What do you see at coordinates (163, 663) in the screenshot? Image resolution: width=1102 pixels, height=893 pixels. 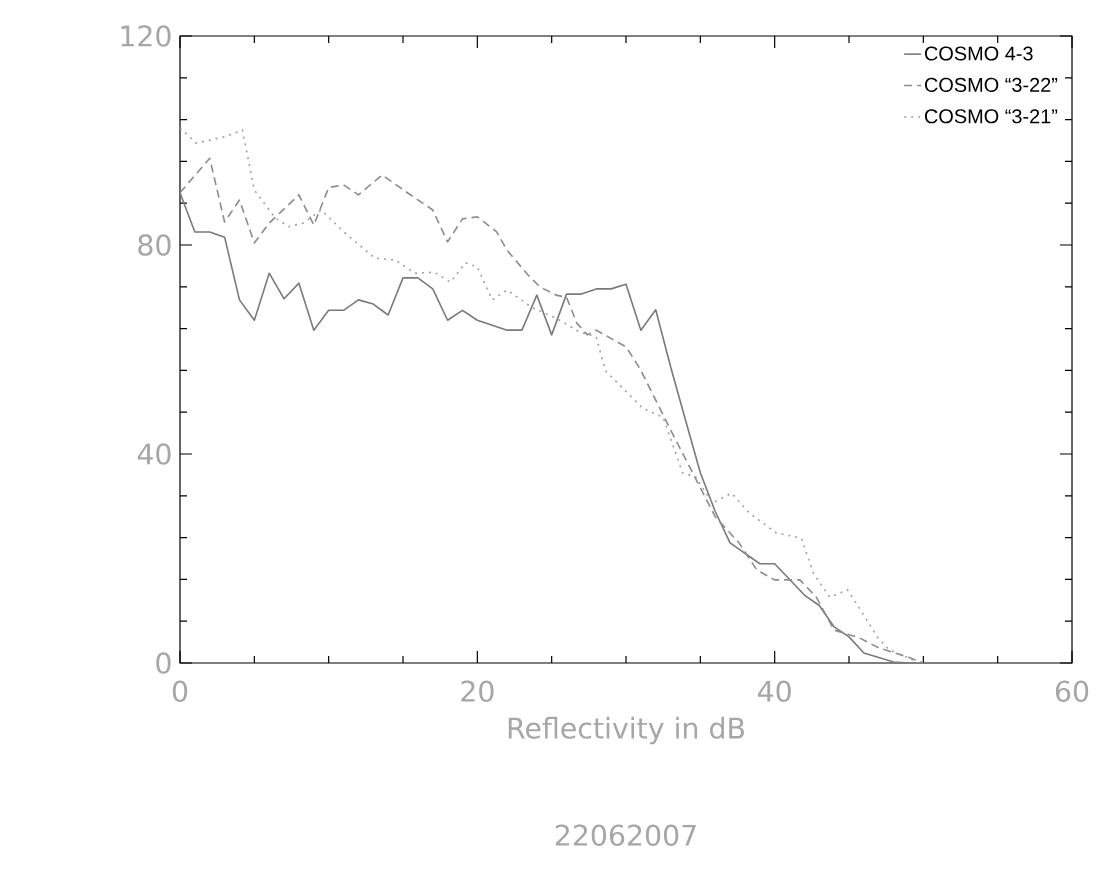 I see `y-tick-label: 0` at bounding box center [163, 663].